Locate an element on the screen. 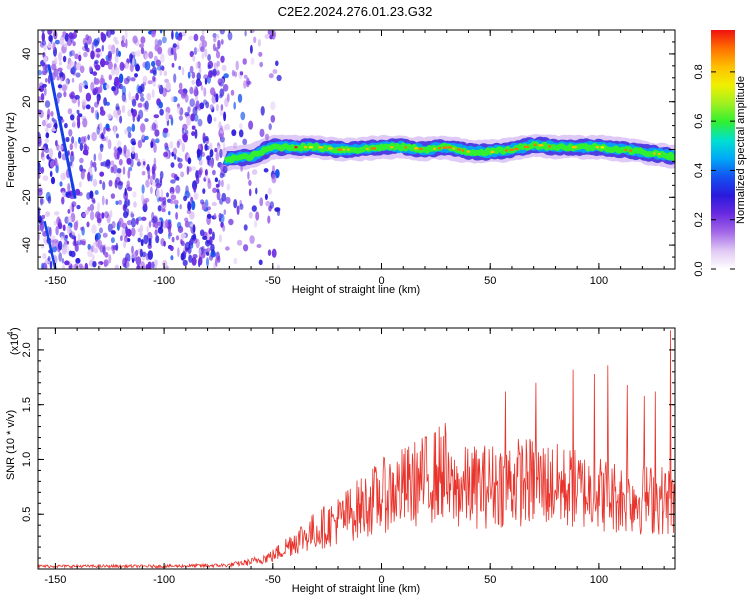 Image resolution: width=750 pixels, height=600 pixels. x-tick-label: 0 is located at coordinates (381, 281).